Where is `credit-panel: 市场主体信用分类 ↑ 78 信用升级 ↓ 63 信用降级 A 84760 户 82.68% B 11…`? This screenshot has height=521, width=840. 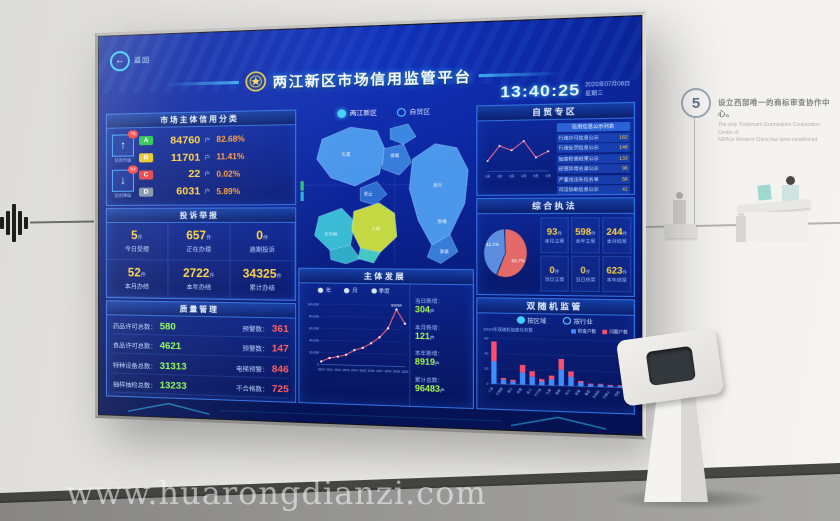 credit-panel: 市场主体信用分类 ↑ 78 信用升级 ↓ 63 信用降级 A 84760 户 82.68% B 11… is located at coordinates (201, 157).